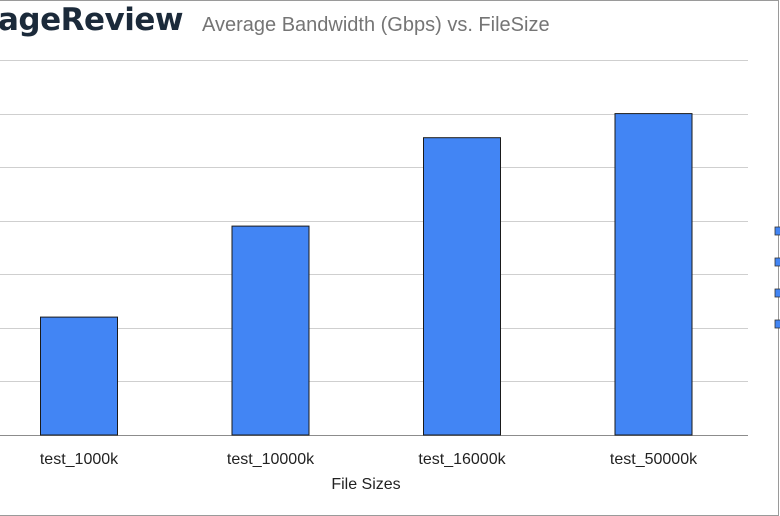  Describe the element at coordinates (653, 274) in the screenshot. I see `bar-test_50000k` at that location.